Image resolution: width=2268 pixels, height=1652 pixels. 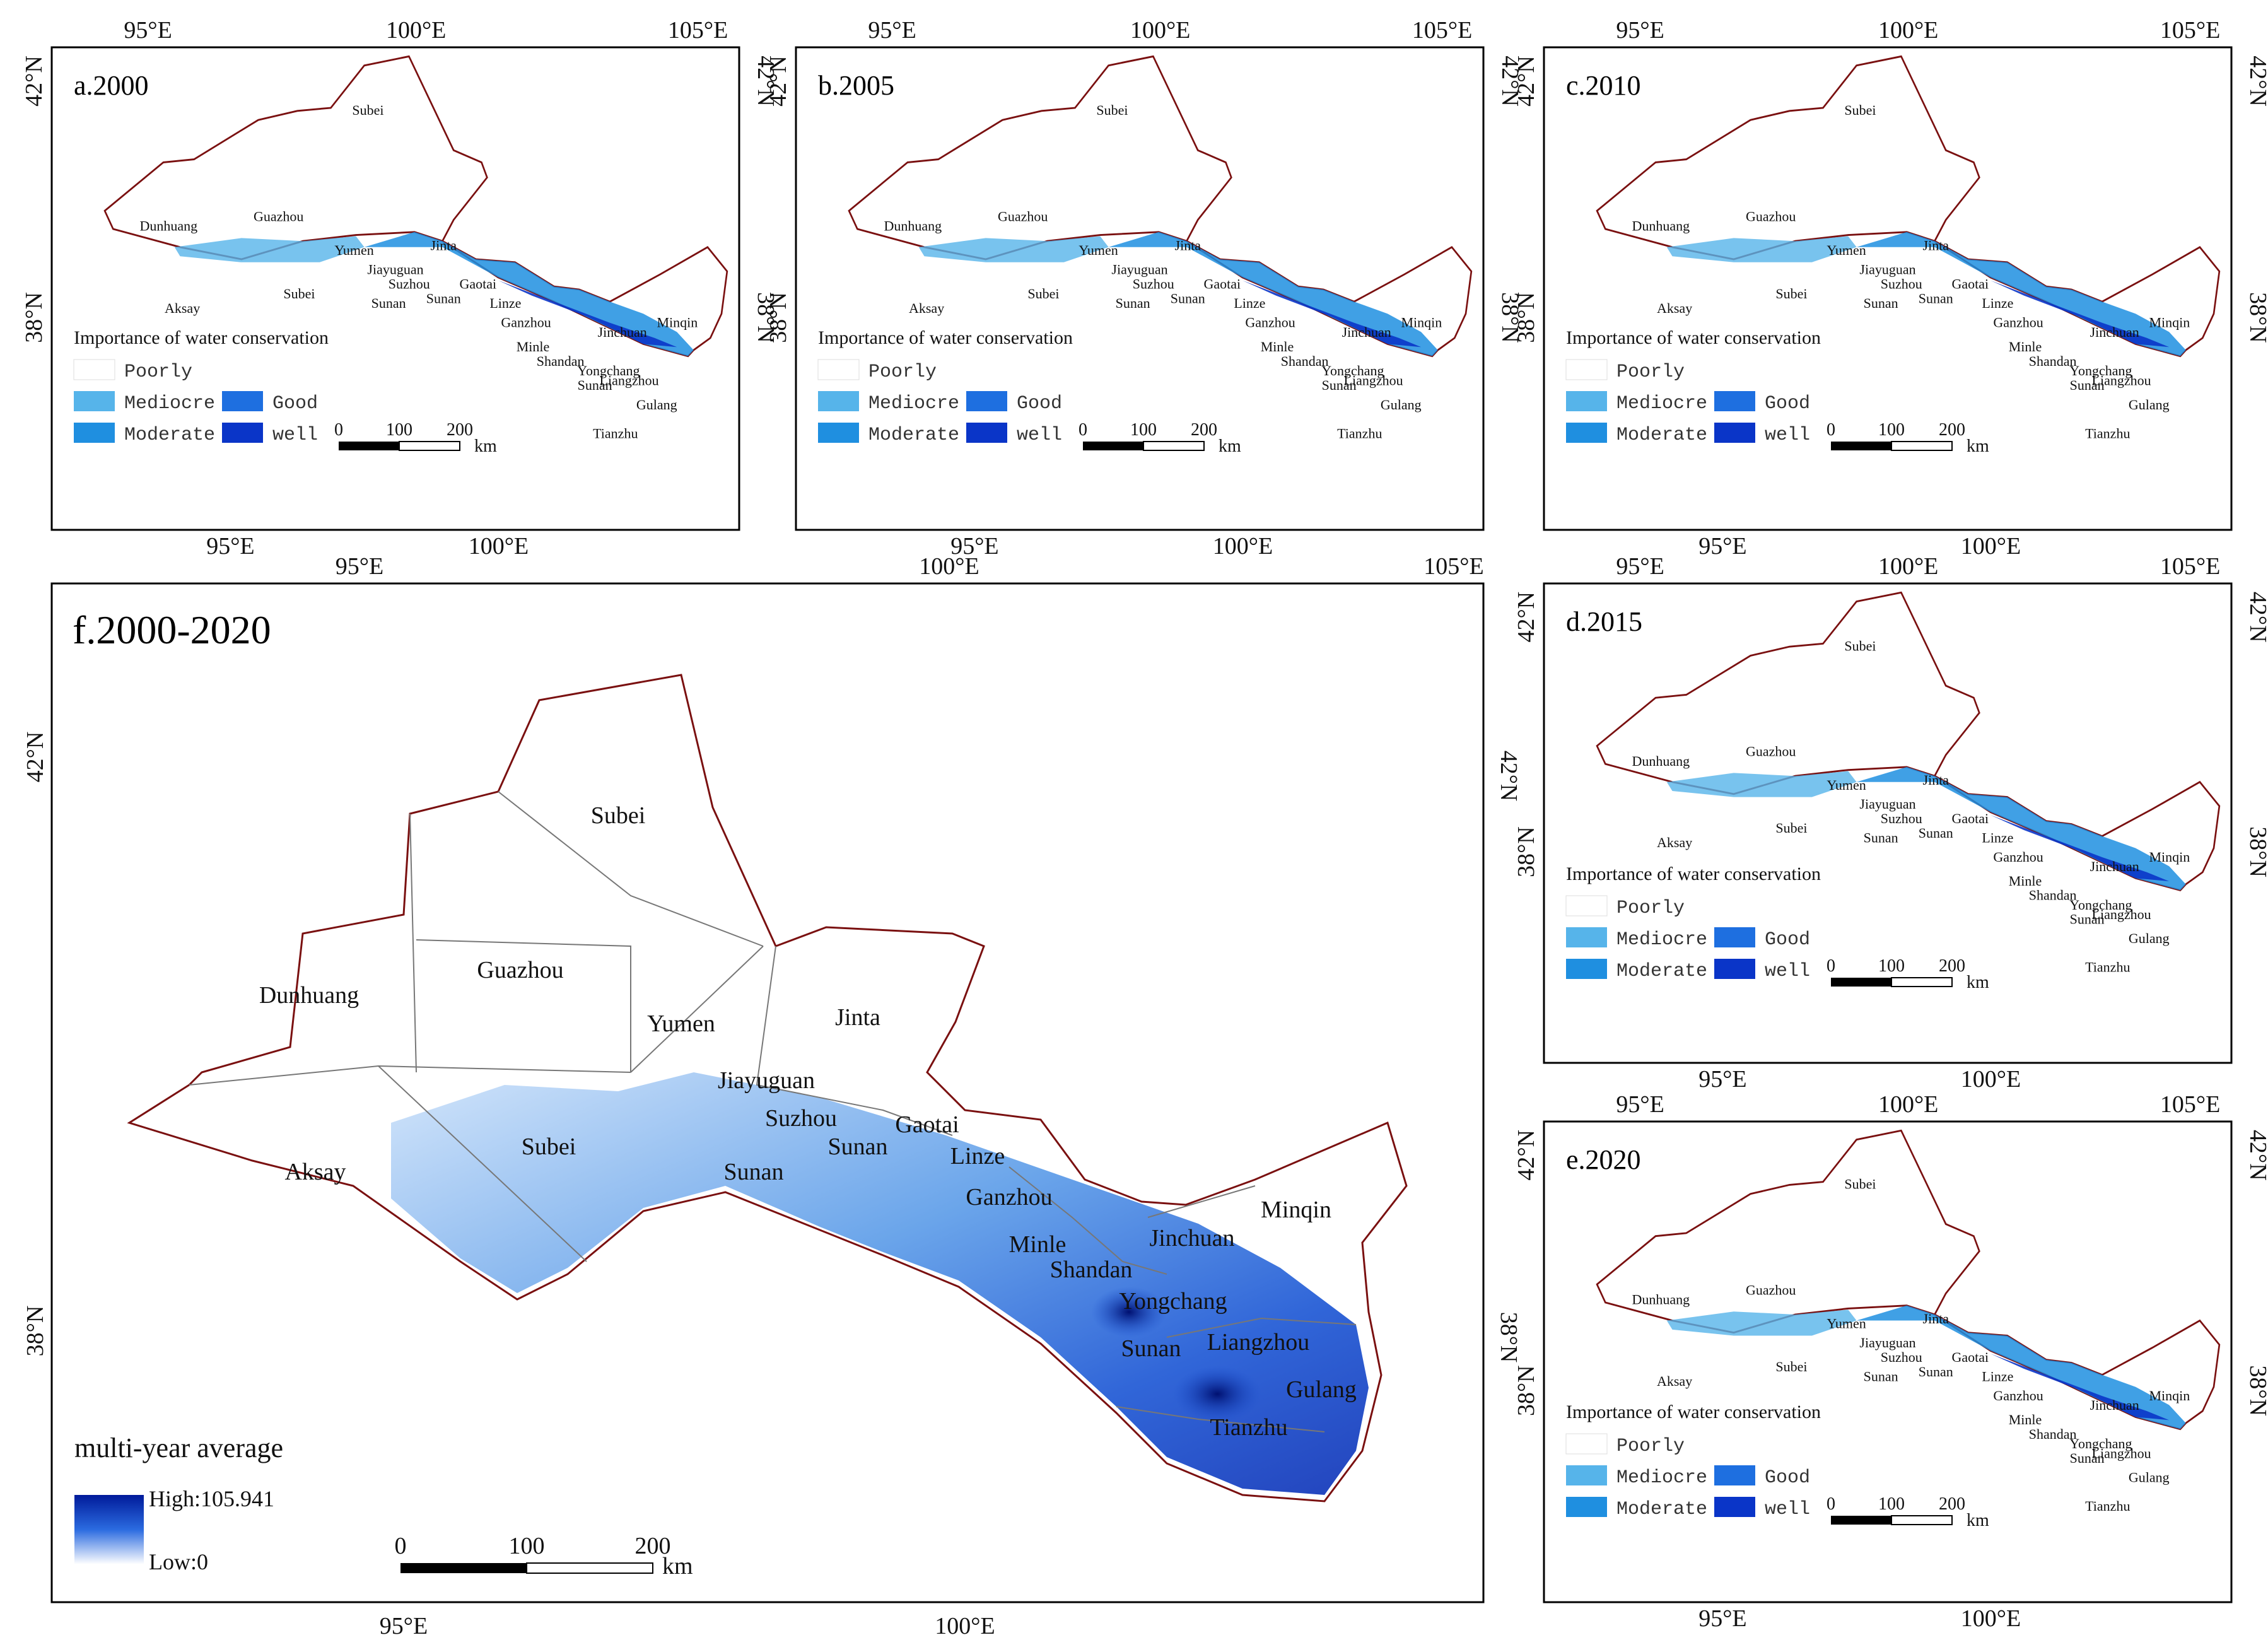 What do you see at coordinates (1039, 435) in the screenshot?
I see `legend-label-well: well` at bounding box center [1039, 435].